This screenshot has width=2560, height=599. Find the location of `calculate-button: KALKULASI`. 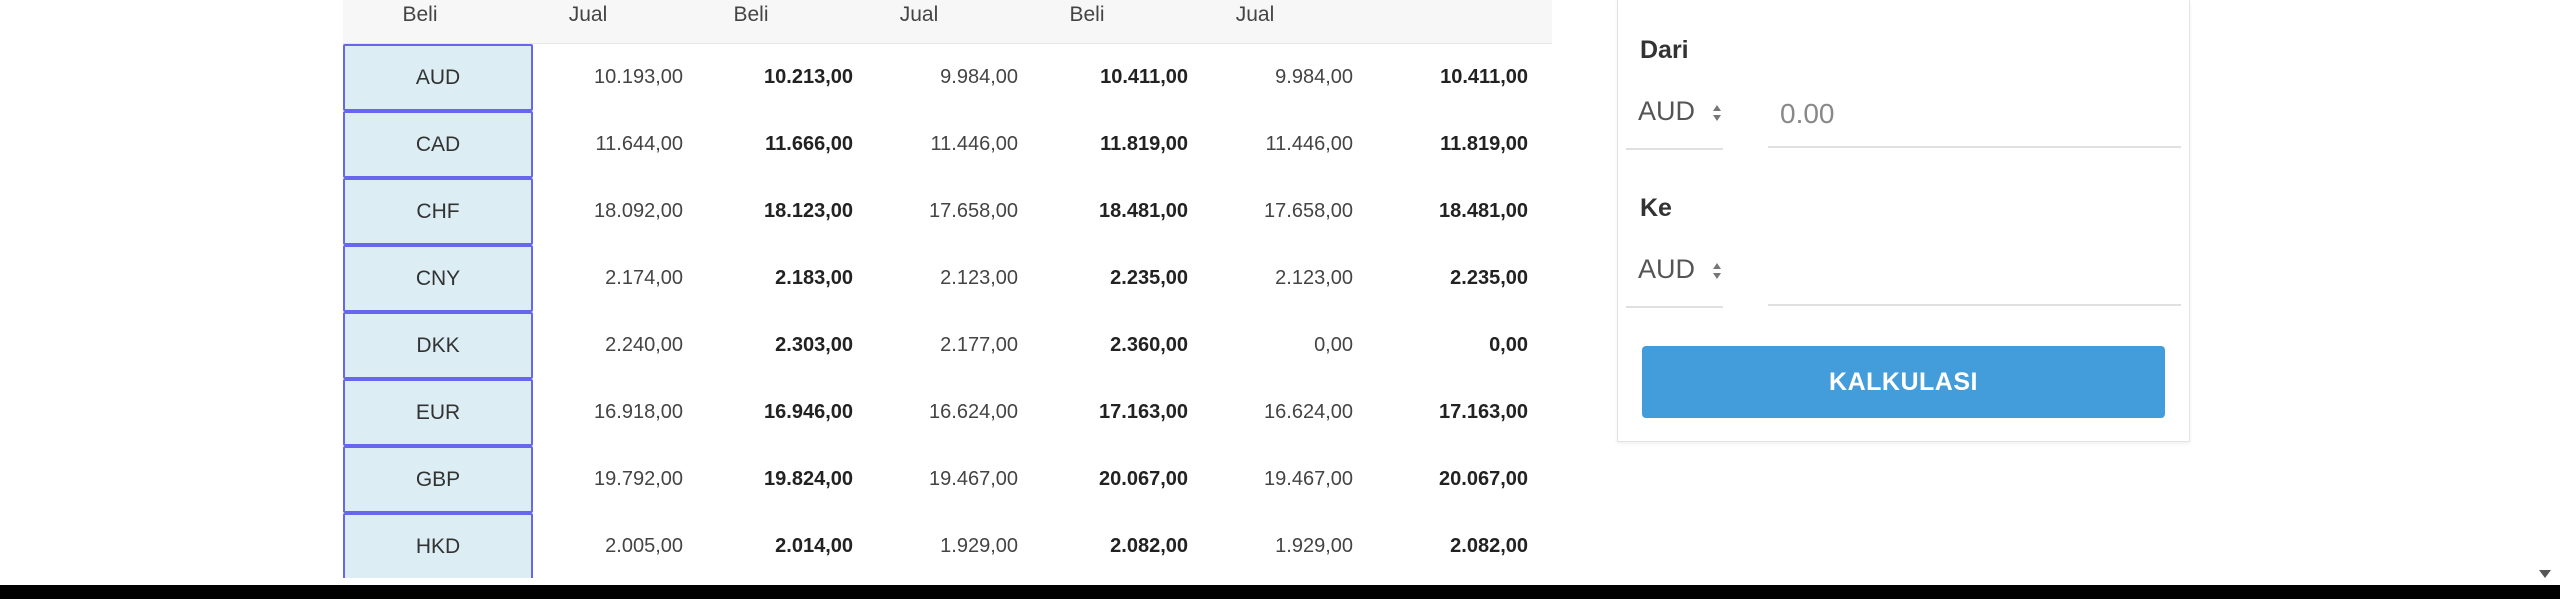

calculate-button: KALKULASI is located at coordinates (1903, 382).